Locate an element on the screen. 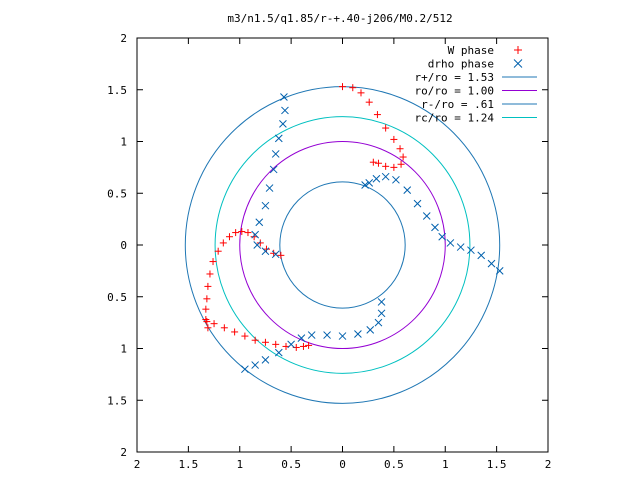  radius-circle is located at coordinates (342, 245).